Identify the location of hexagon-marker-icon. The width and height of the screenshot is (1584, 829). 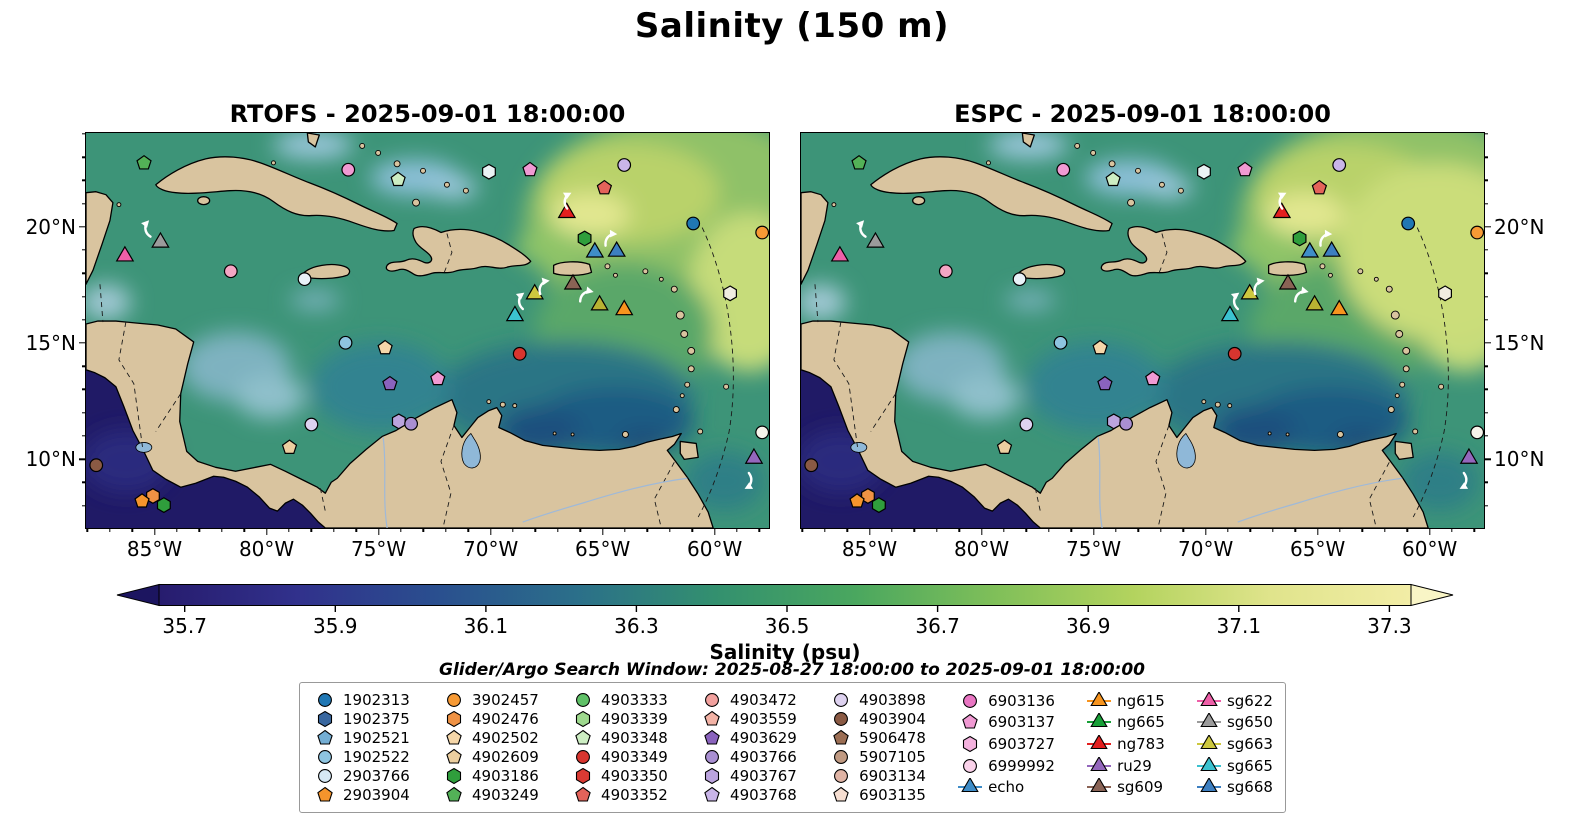
(583, 776).